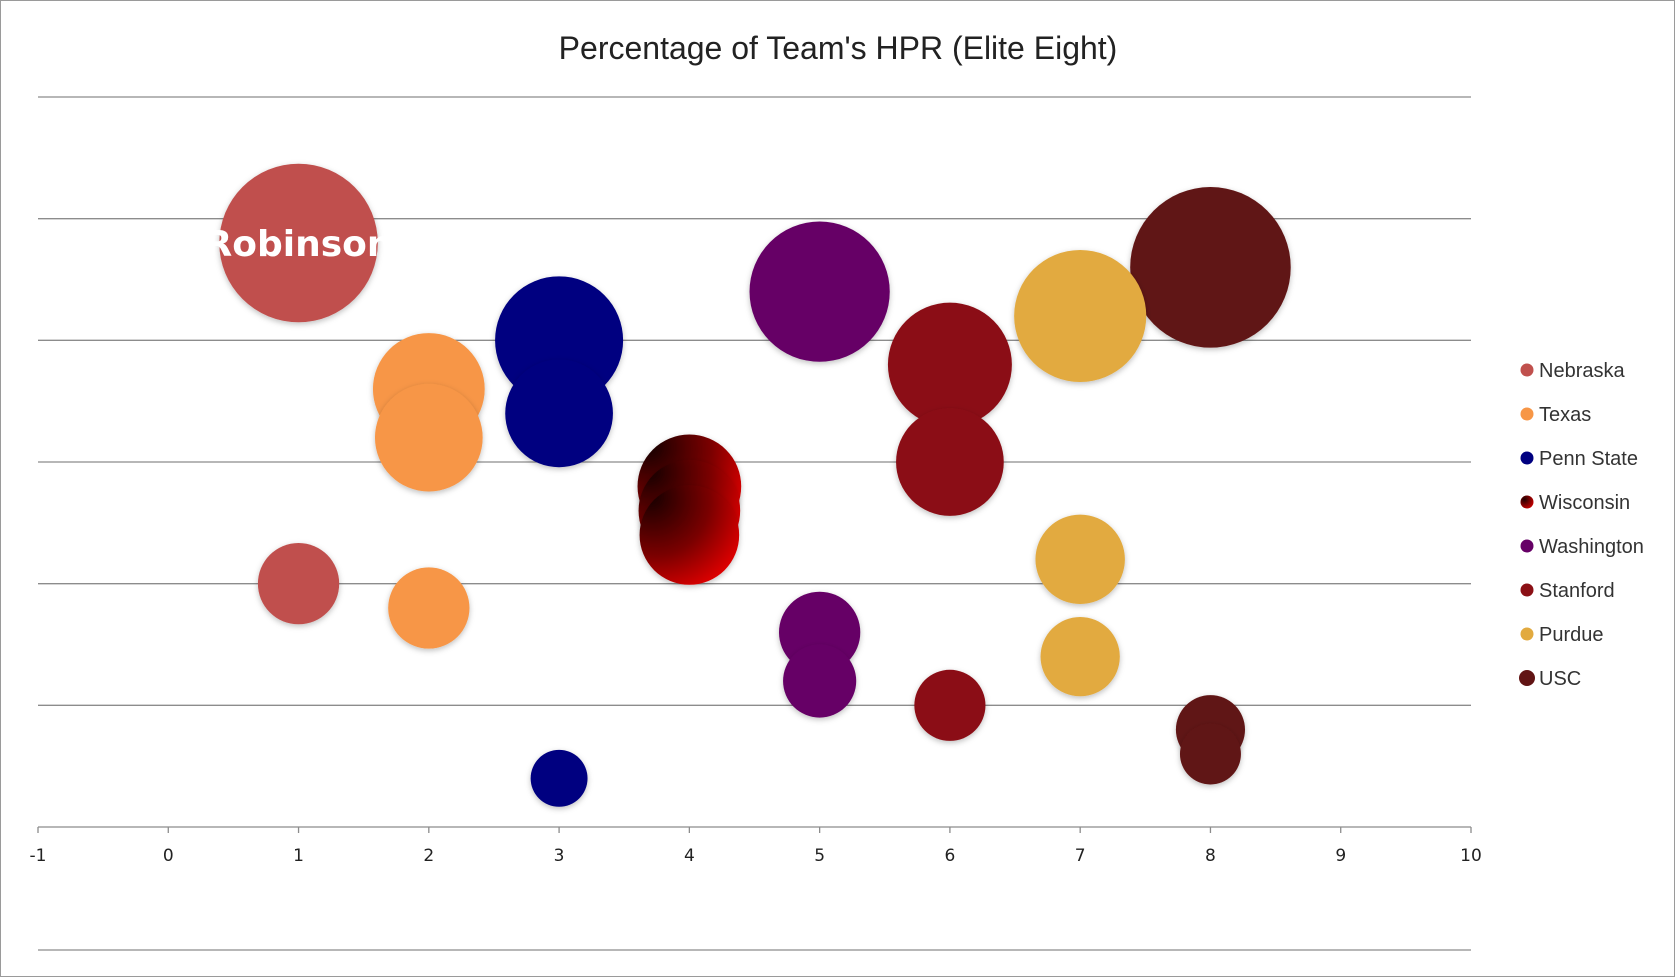  Describe the element at coordinates (949, 856) in the screenshot. I see `x-tick-label: 6` at that location.